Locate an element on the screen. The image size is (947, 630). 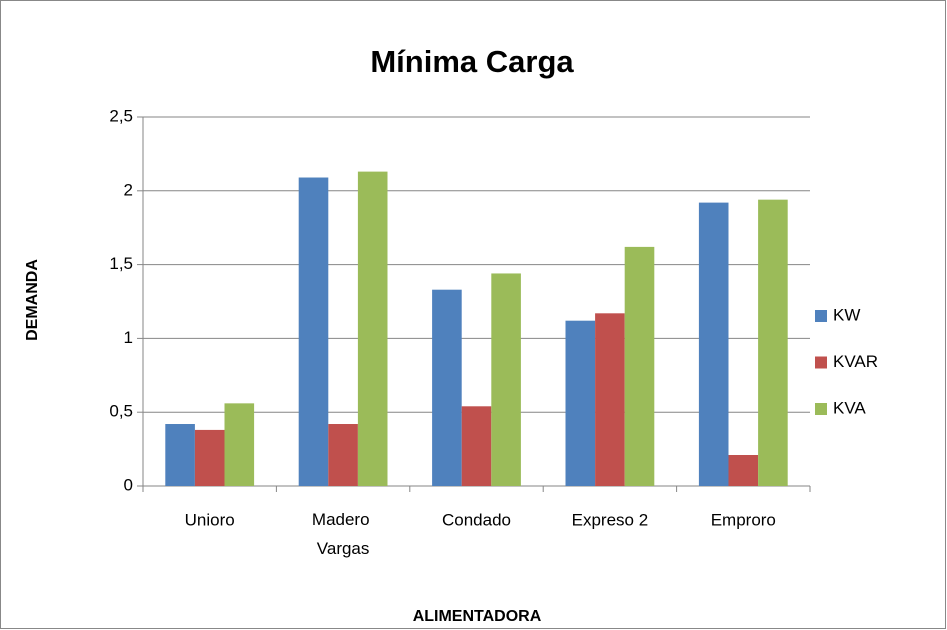
y-tick-label: 0,5 is located at coordinates (121, 411).